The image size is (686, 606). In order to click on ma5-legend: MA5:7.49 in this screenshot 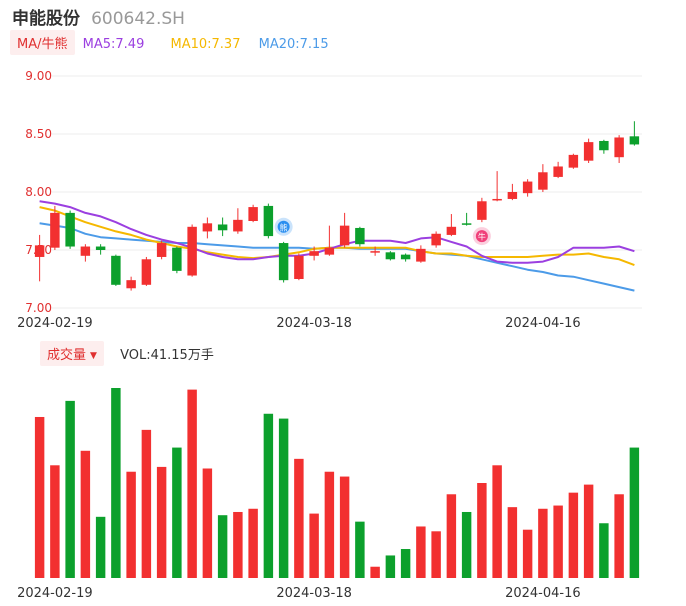, I will do `click(113, 44)`.